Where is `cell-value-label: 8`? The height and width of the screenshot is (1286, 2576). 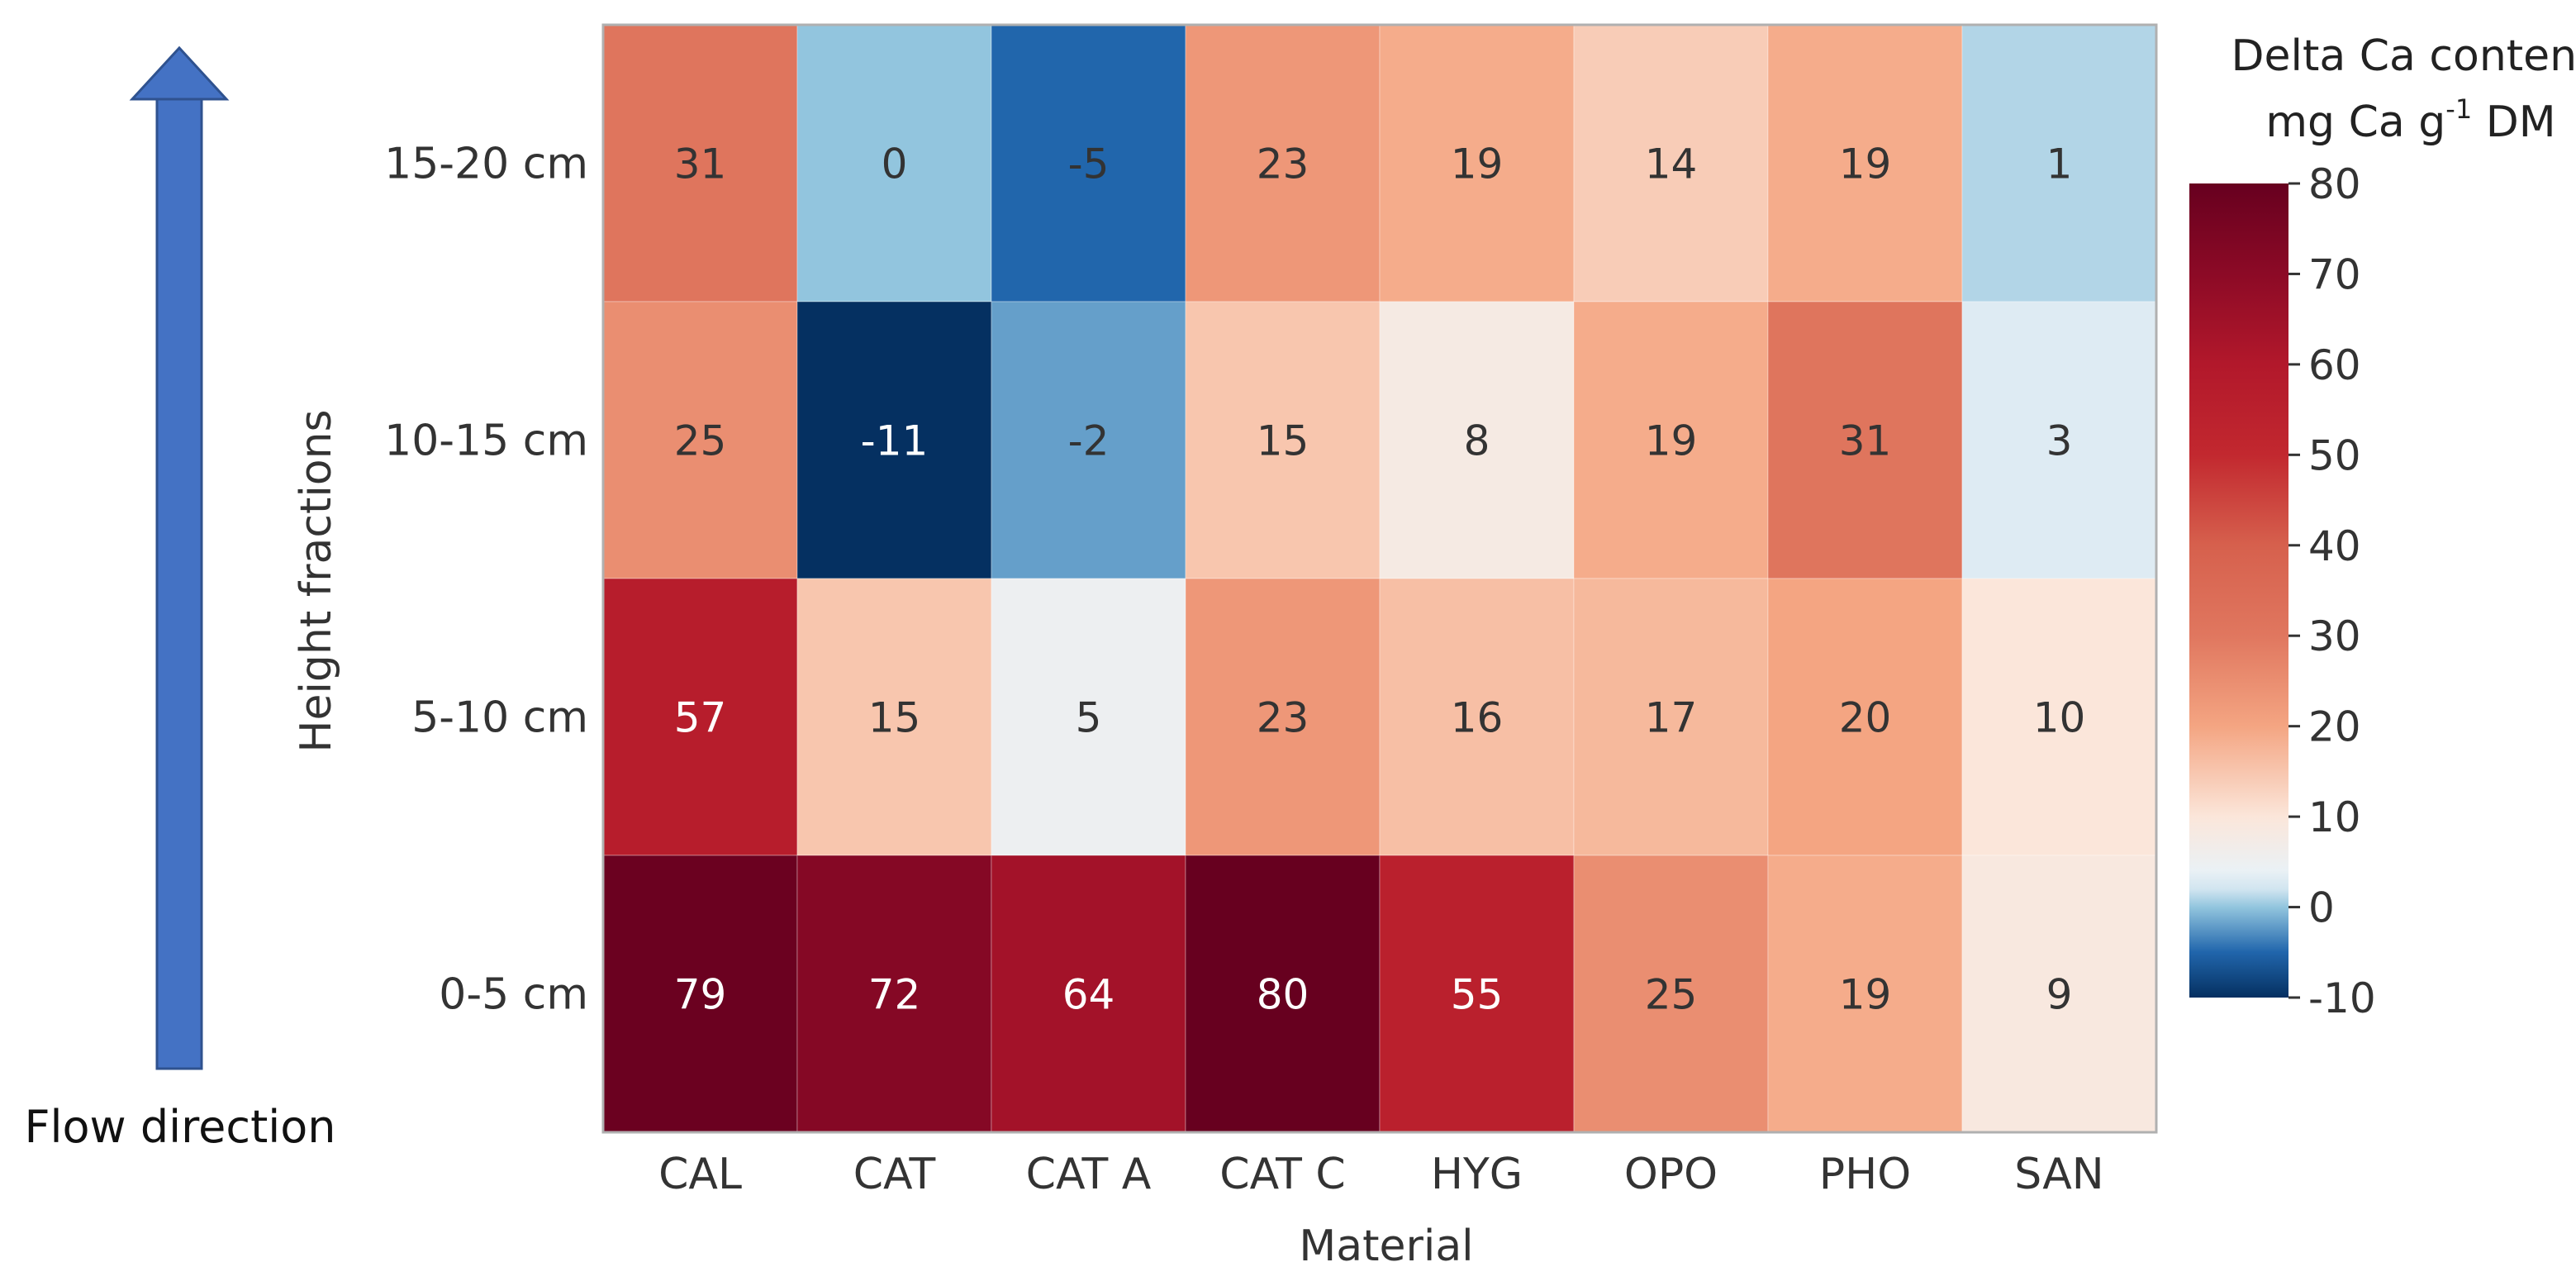
cell-value-label: 8 is located at coordinates (1477, 441).